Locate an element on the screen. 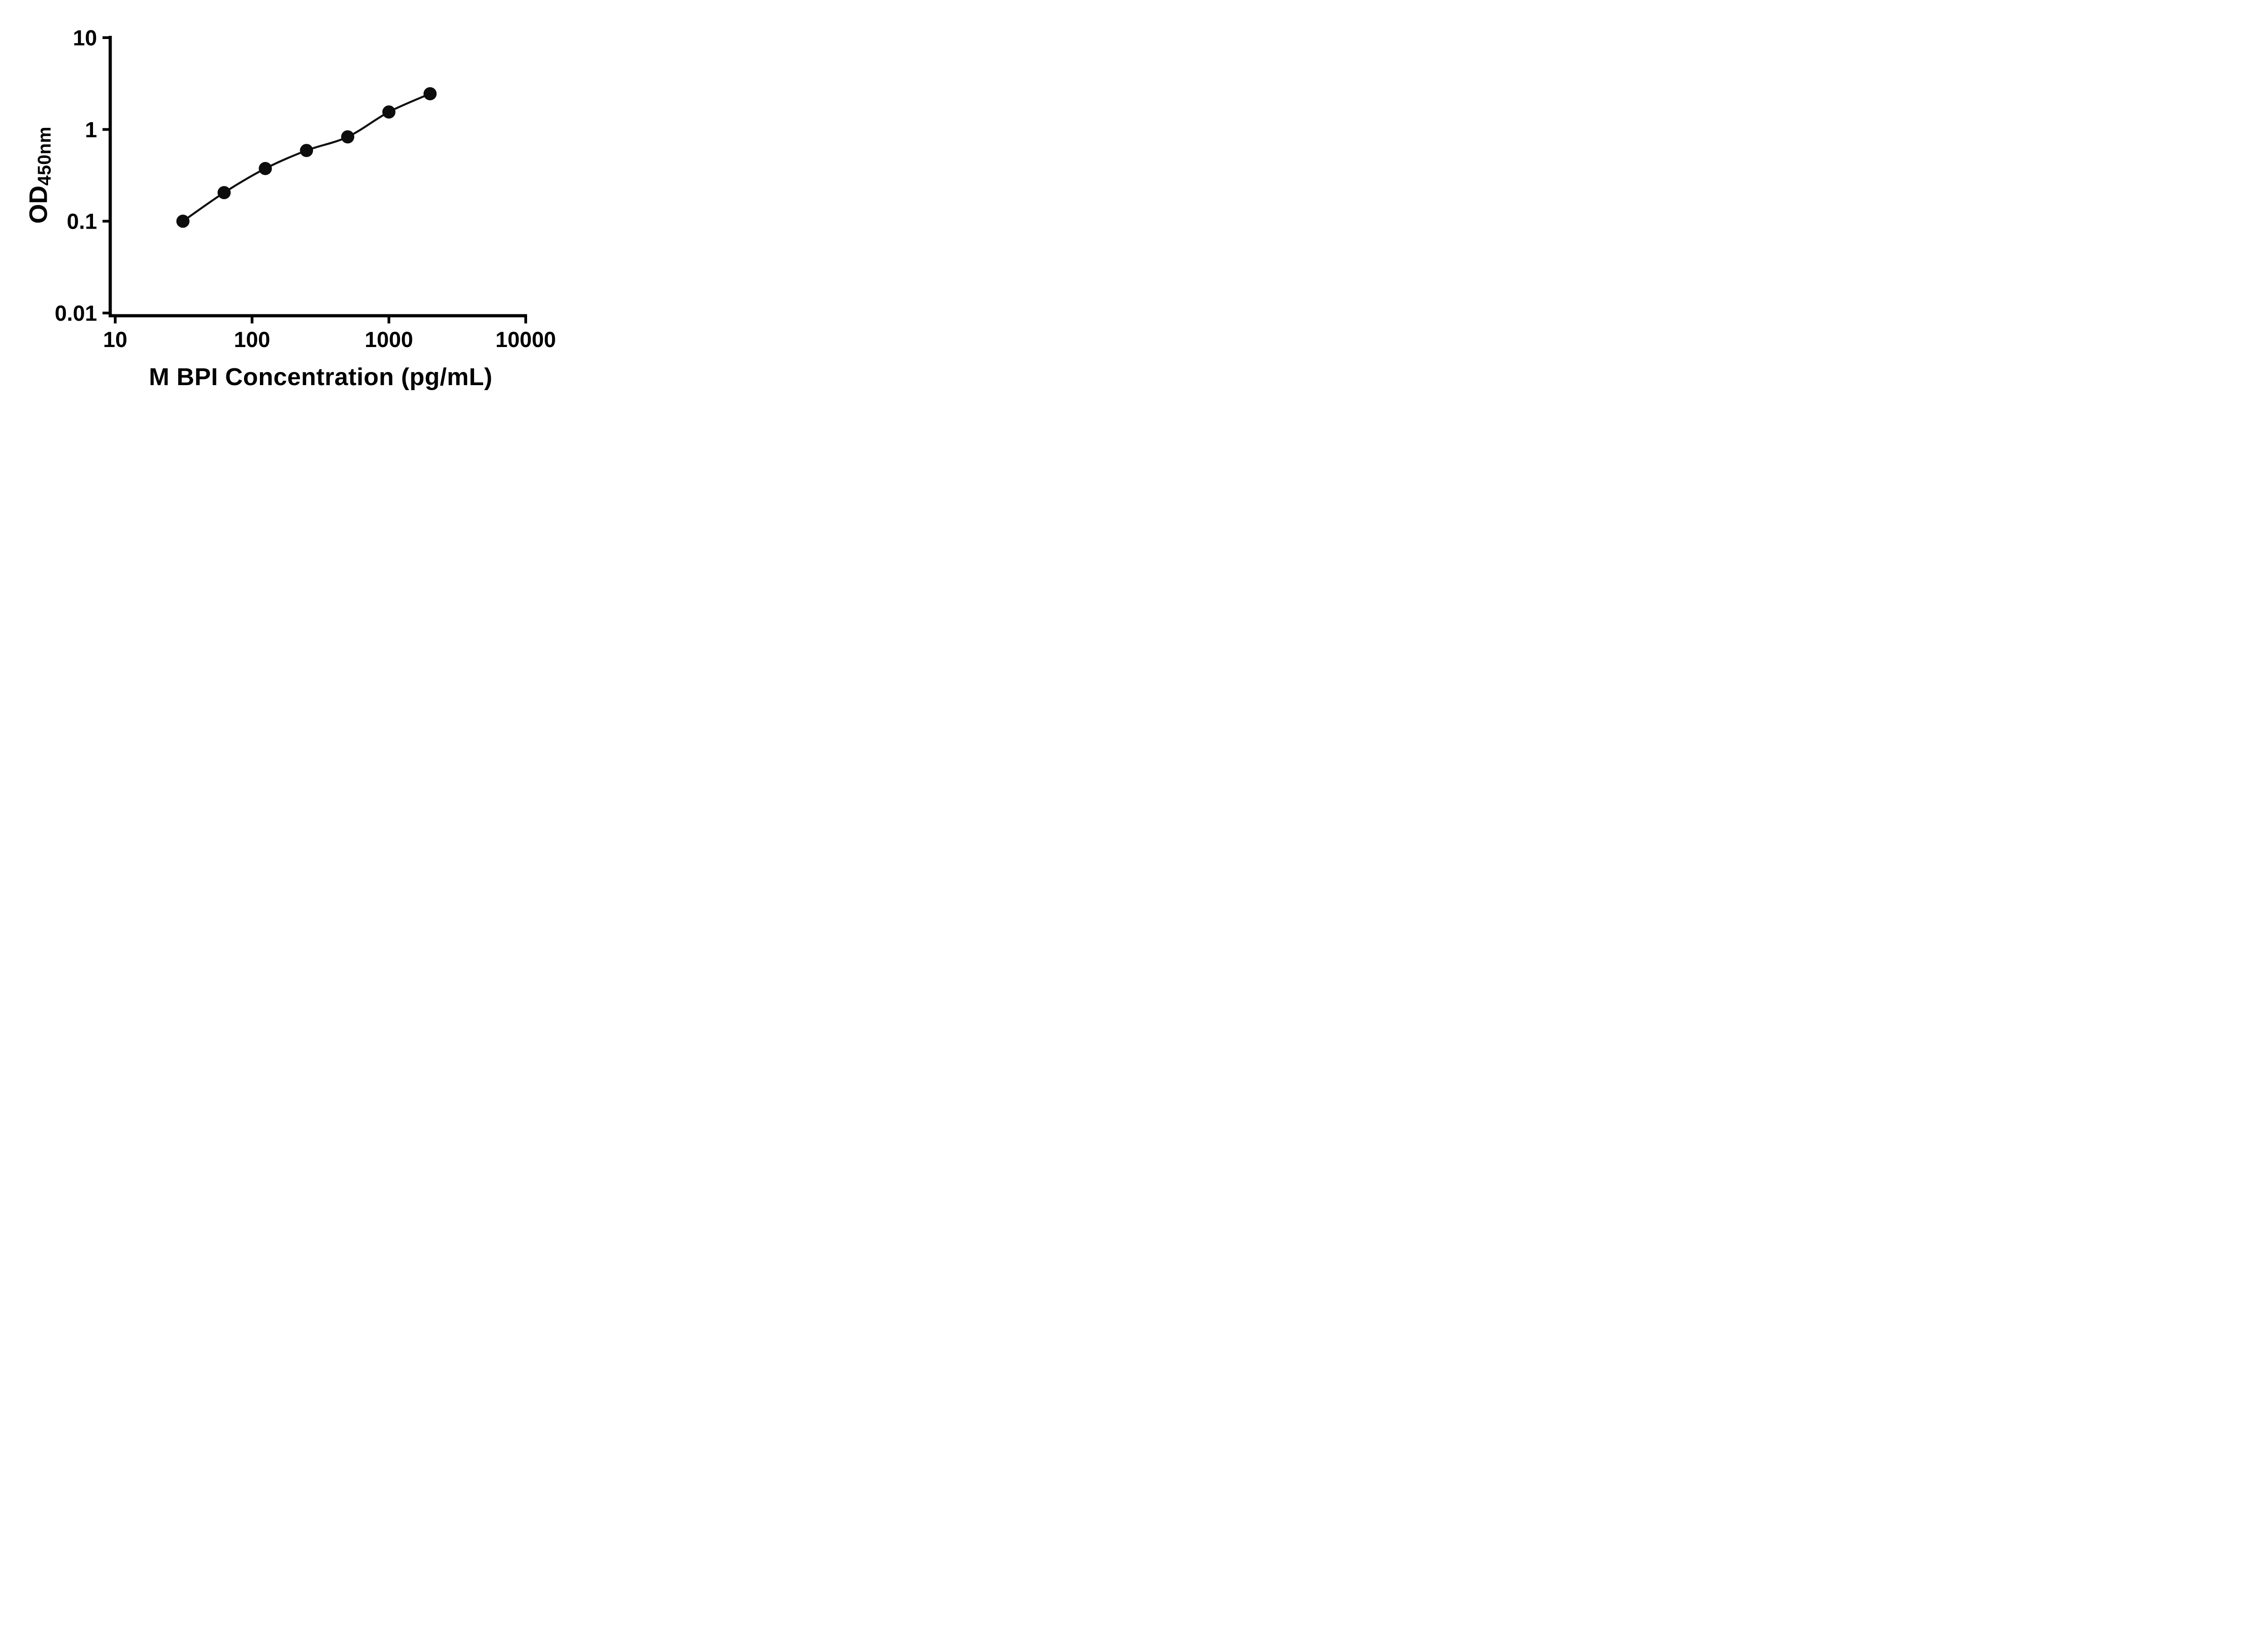 The width and height of the screenshot is (2268, 1629). x-tick-label: 1000 is located at coordinates (389, 340).